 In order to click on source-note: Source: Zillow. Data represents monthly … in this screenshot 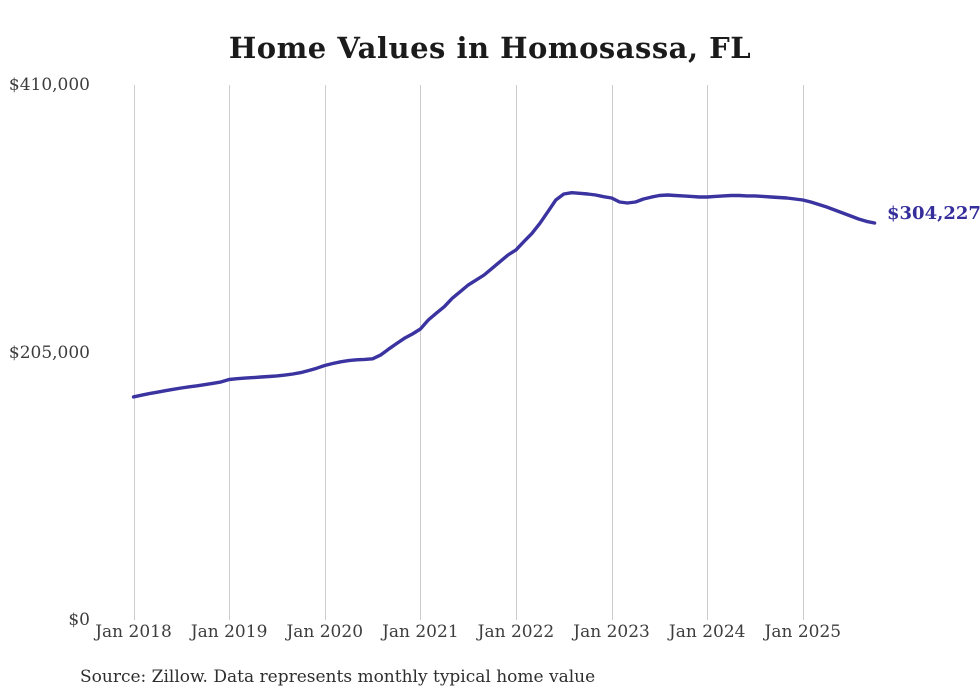, I will do `click(338, 677)`.